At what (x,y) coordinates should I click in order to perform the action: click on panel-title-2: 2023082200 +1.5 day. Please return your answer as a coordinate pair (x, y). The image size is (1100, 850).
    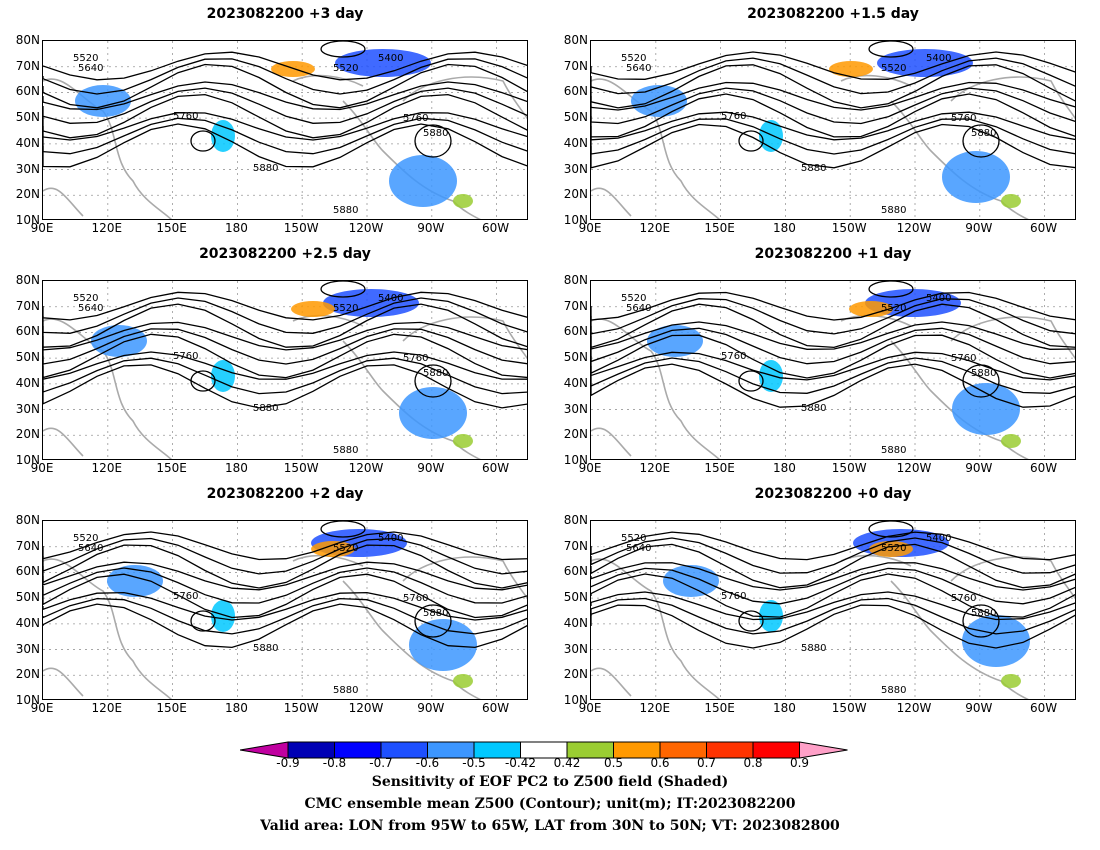
    Looking at the image, I should click on (833, 14).